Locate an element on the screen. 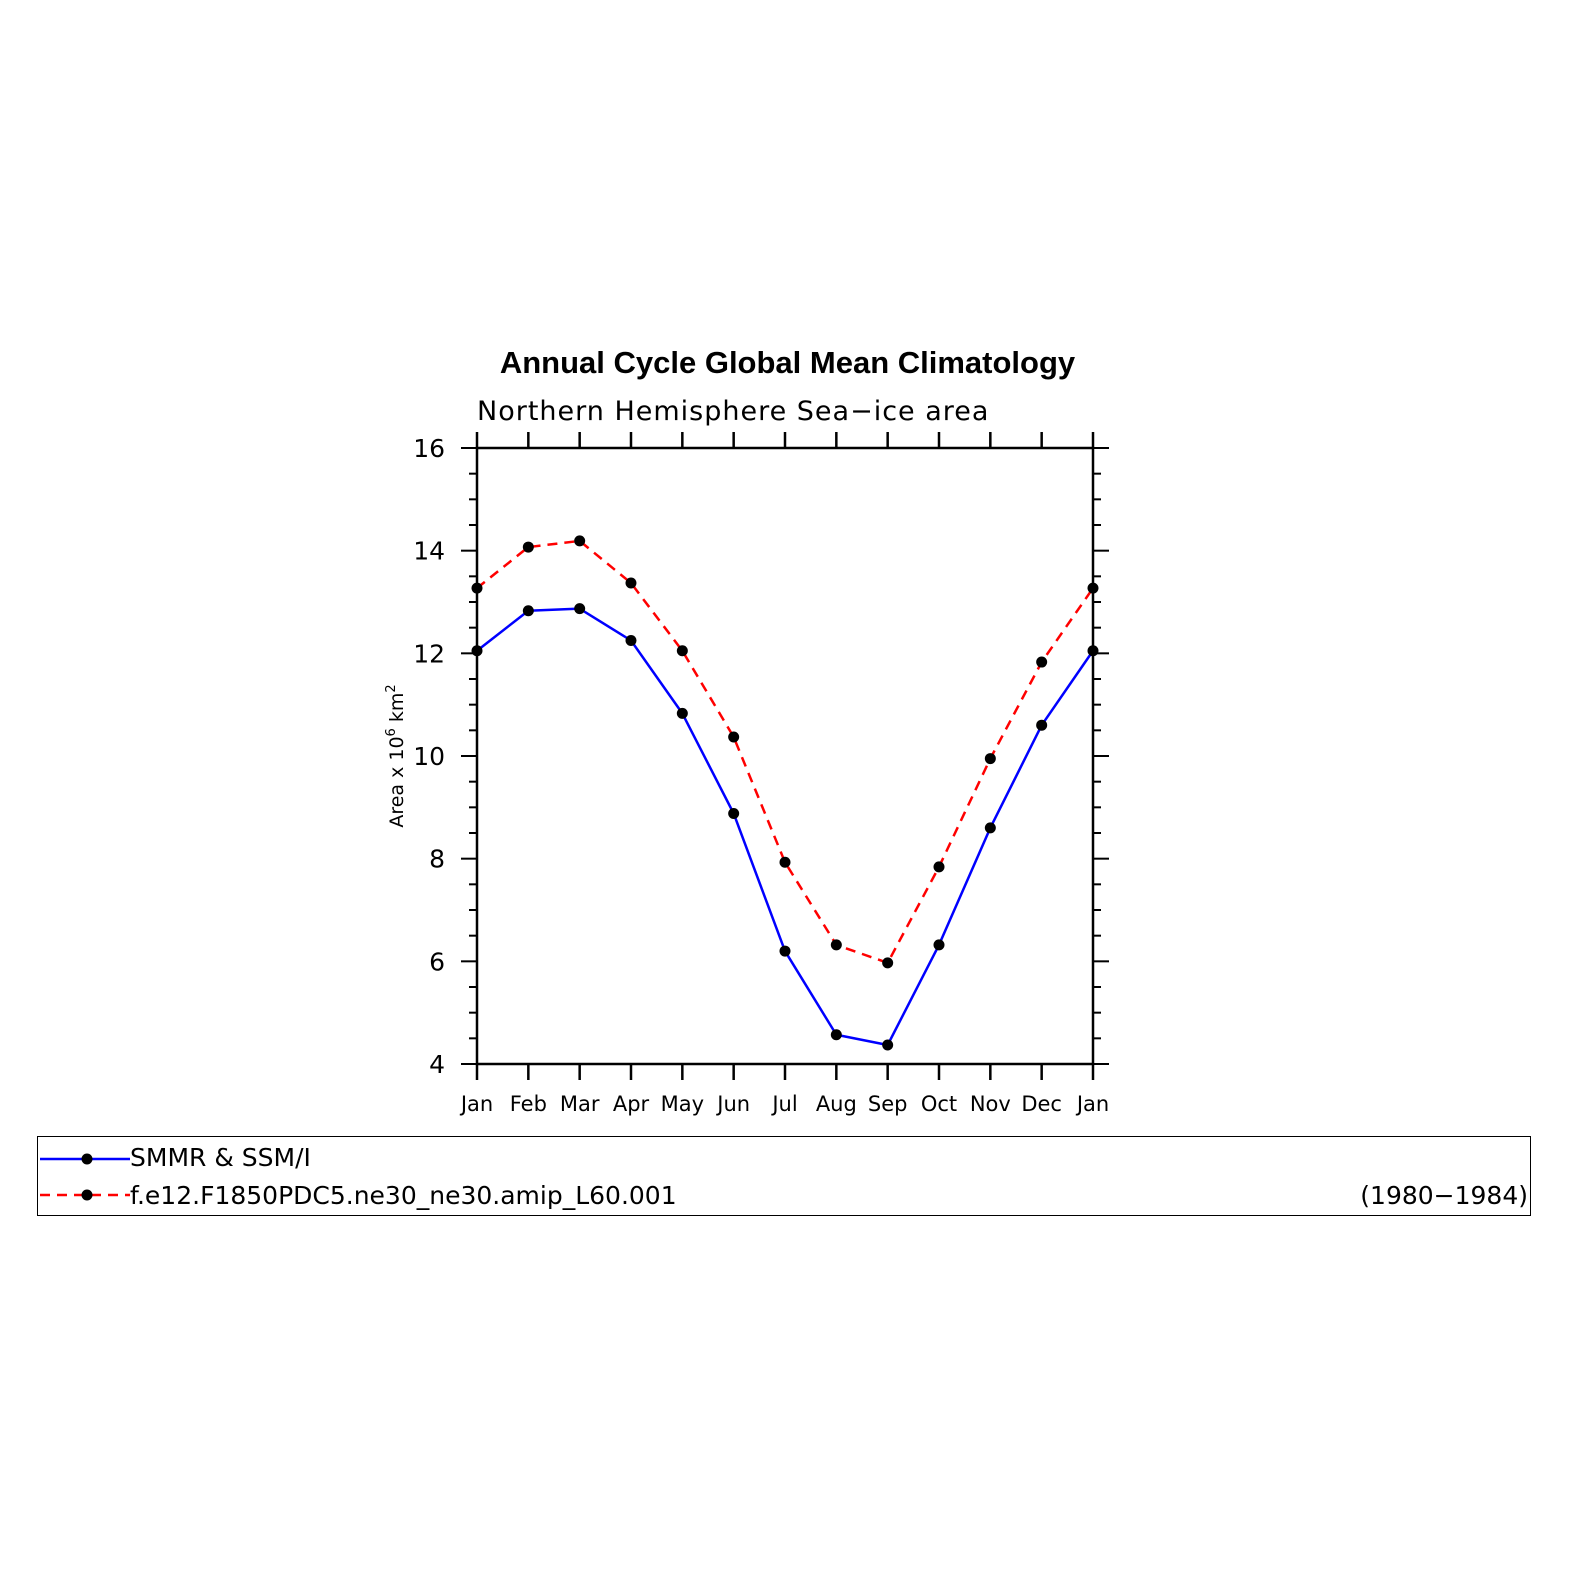 The width and height of the screenshot is (1575, 1575). x-tick-label: May is located at coordinates (682, 1104).